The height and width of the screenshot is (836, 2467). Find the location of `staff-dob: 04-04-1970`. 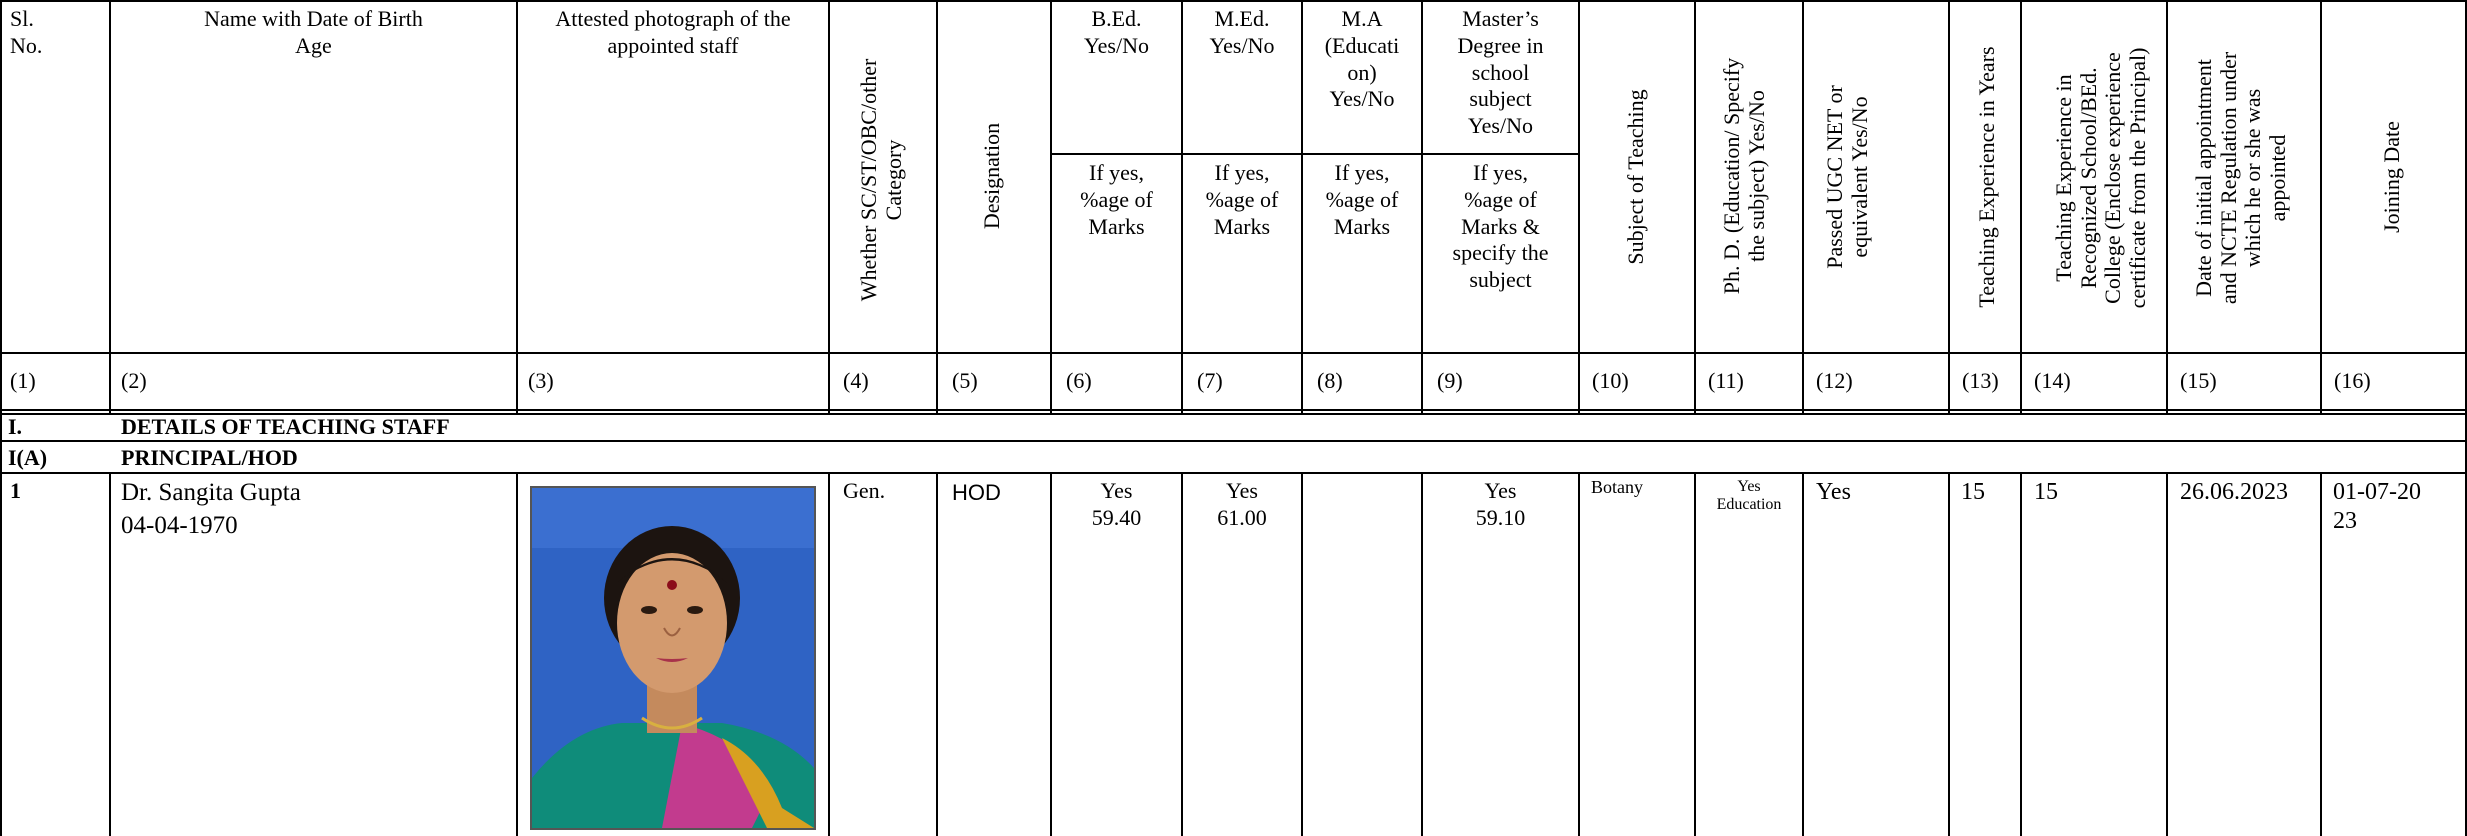

staff-dob: 04-04-1970 is located at coordinates (179, 525).